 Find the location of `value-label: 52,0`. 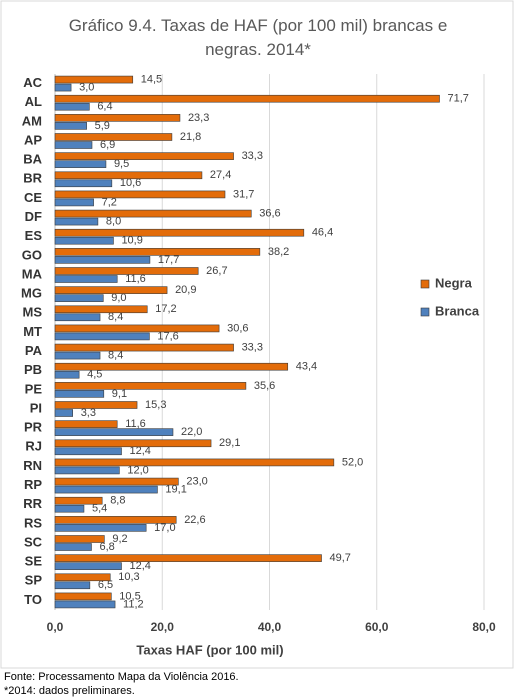

value-label: 52,0 is located at coordinates (352, 462).